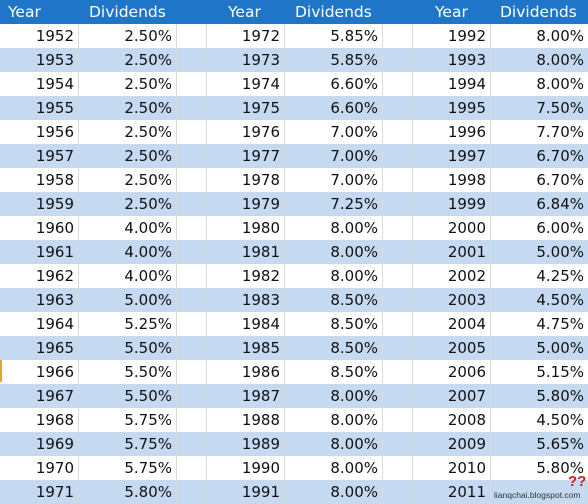  I want to click on year-cell: 1999, so click(466, 204).